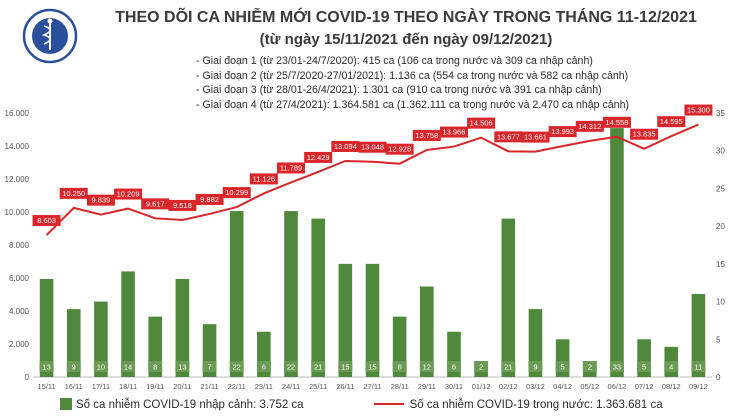 Image resolution: width=730 pixels, height=416 pixels. I want to click on domestic-data-label: 13.966, so click(454, 132).